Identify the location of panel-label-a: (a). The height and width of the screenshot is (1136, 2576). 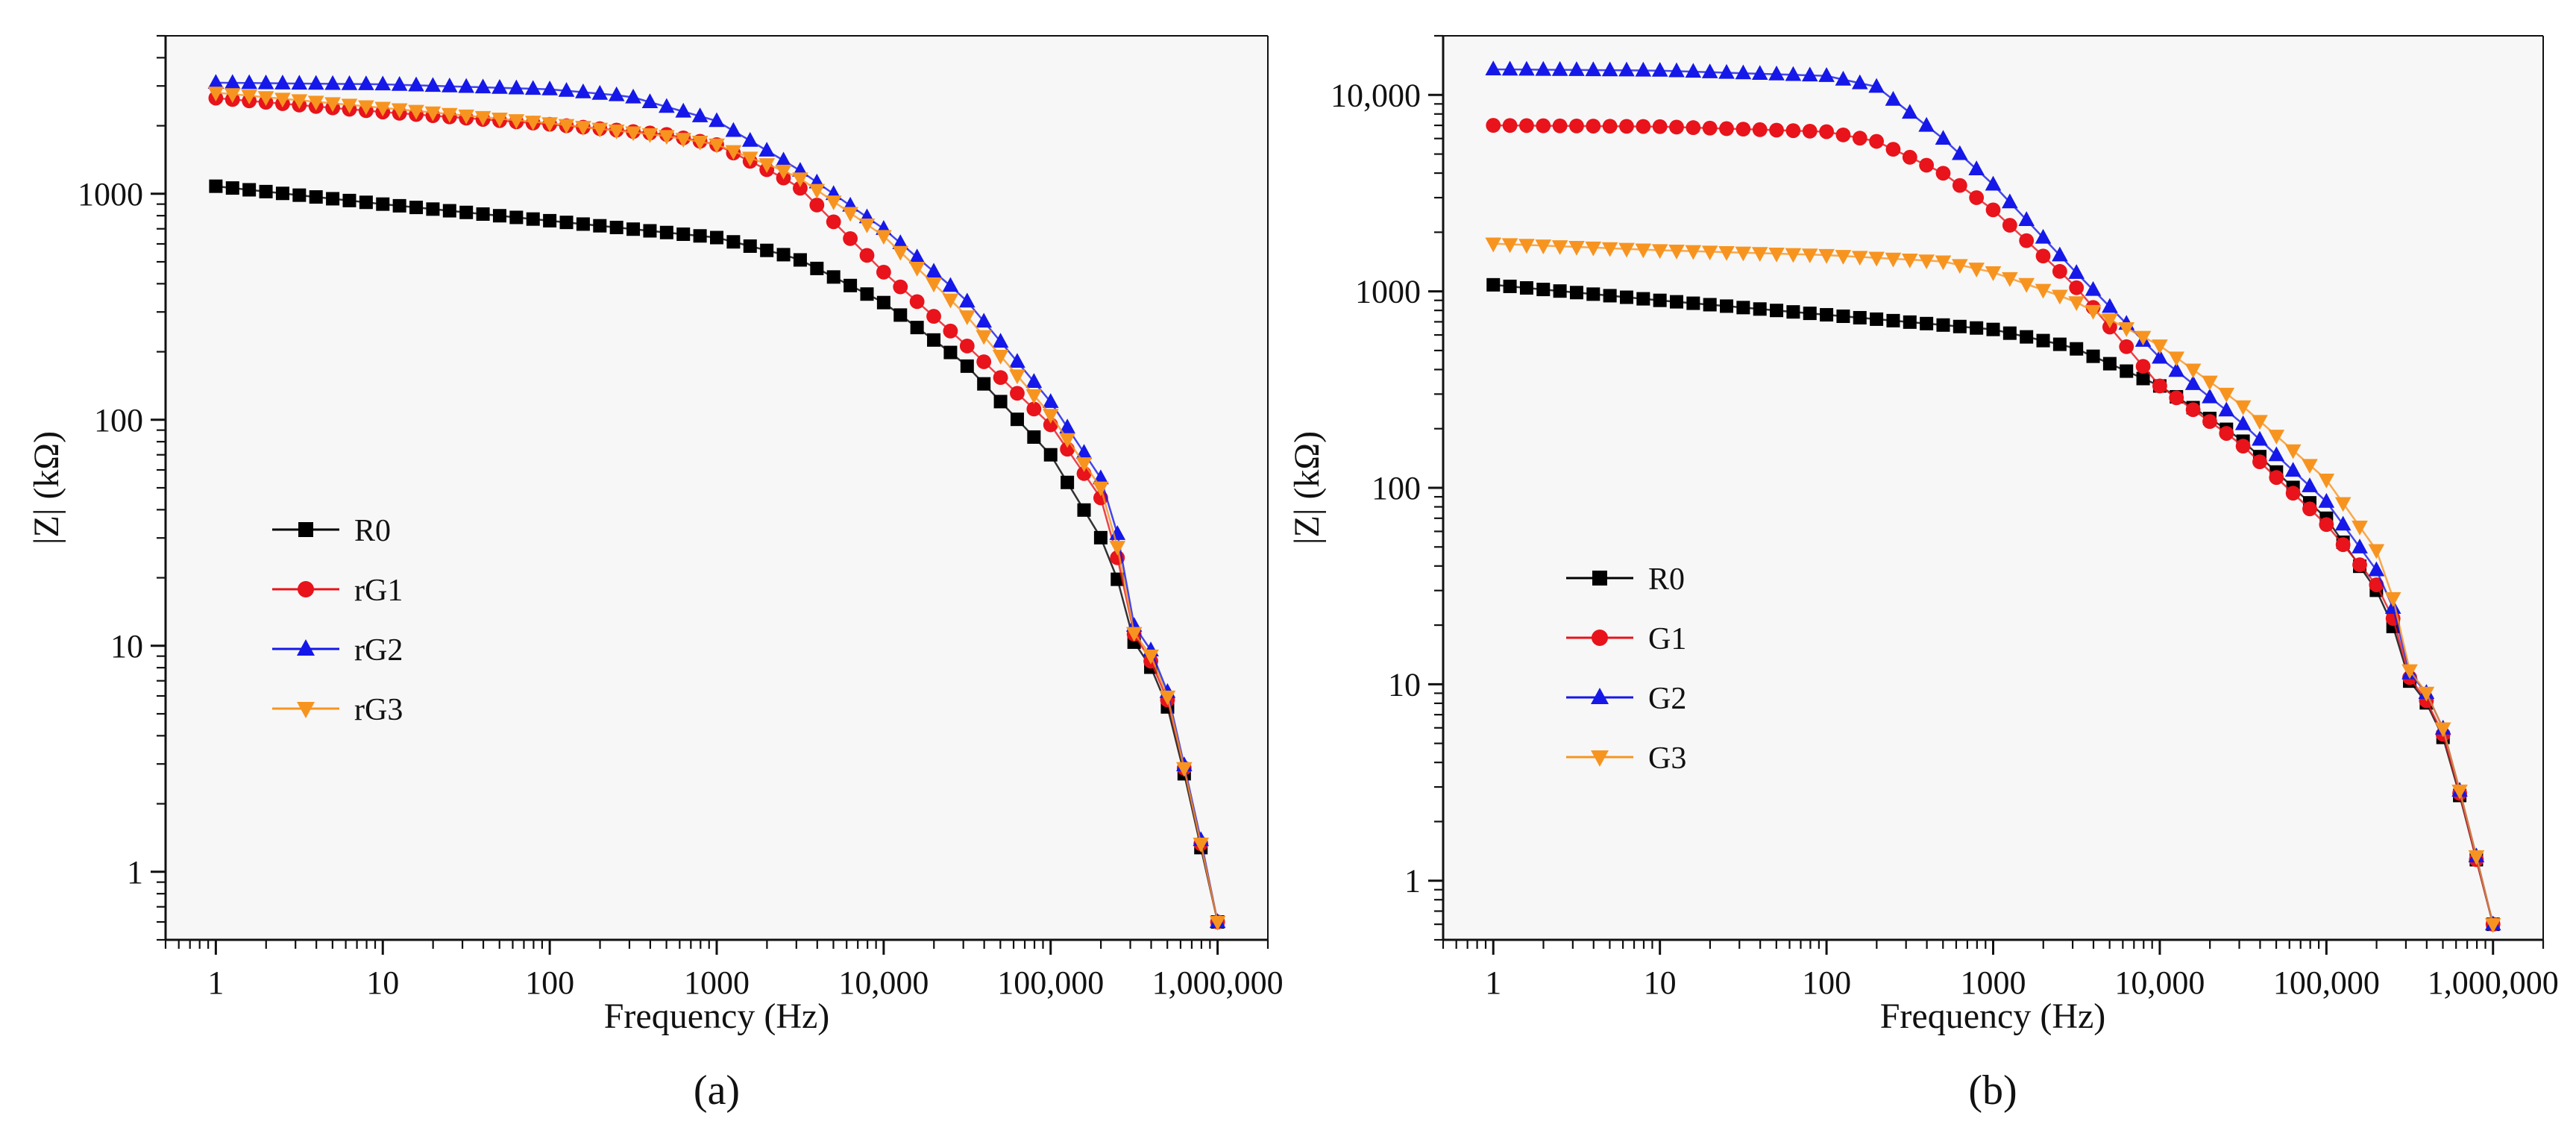
(717, 1090).